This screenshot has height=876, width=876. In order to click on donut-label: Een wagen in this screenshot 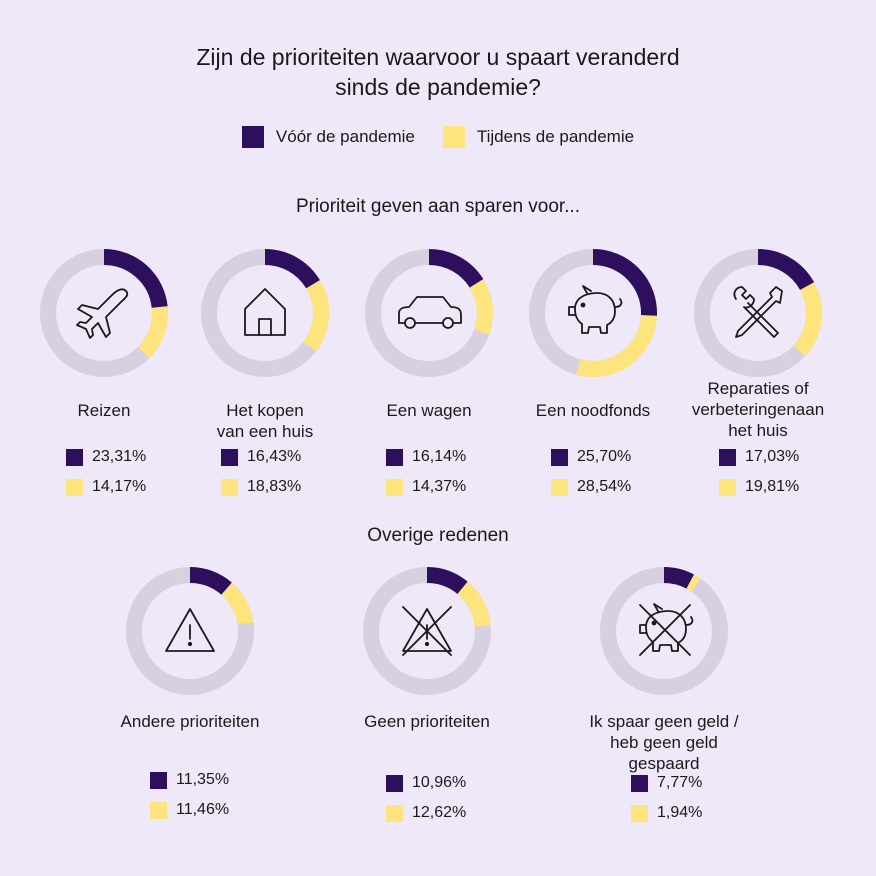, I will do `click(429, 410)`.